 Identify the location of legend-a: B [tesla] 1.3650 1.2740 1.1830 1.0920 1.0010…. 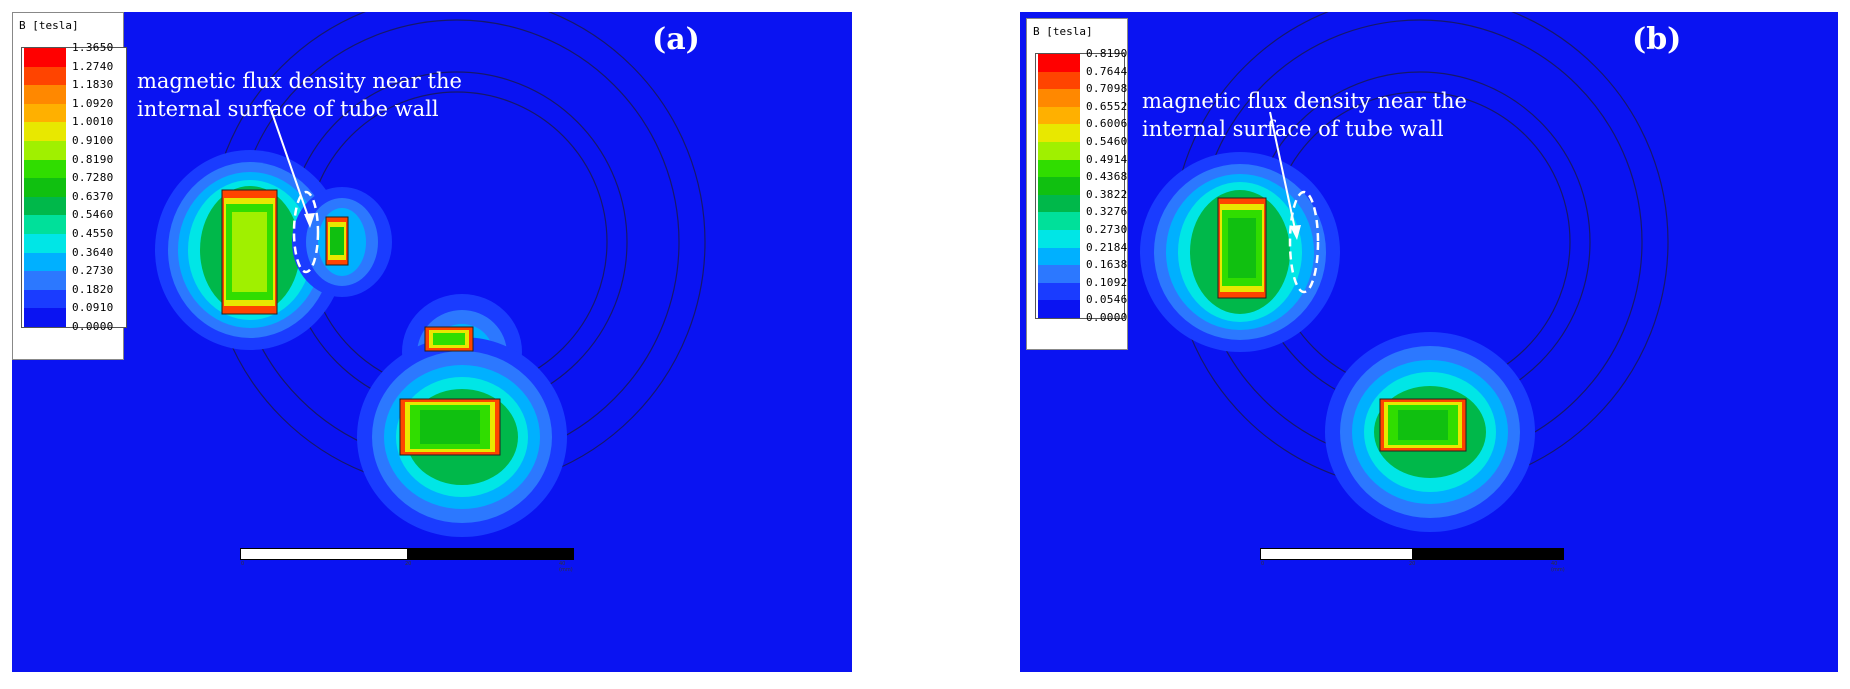
(69, 186).